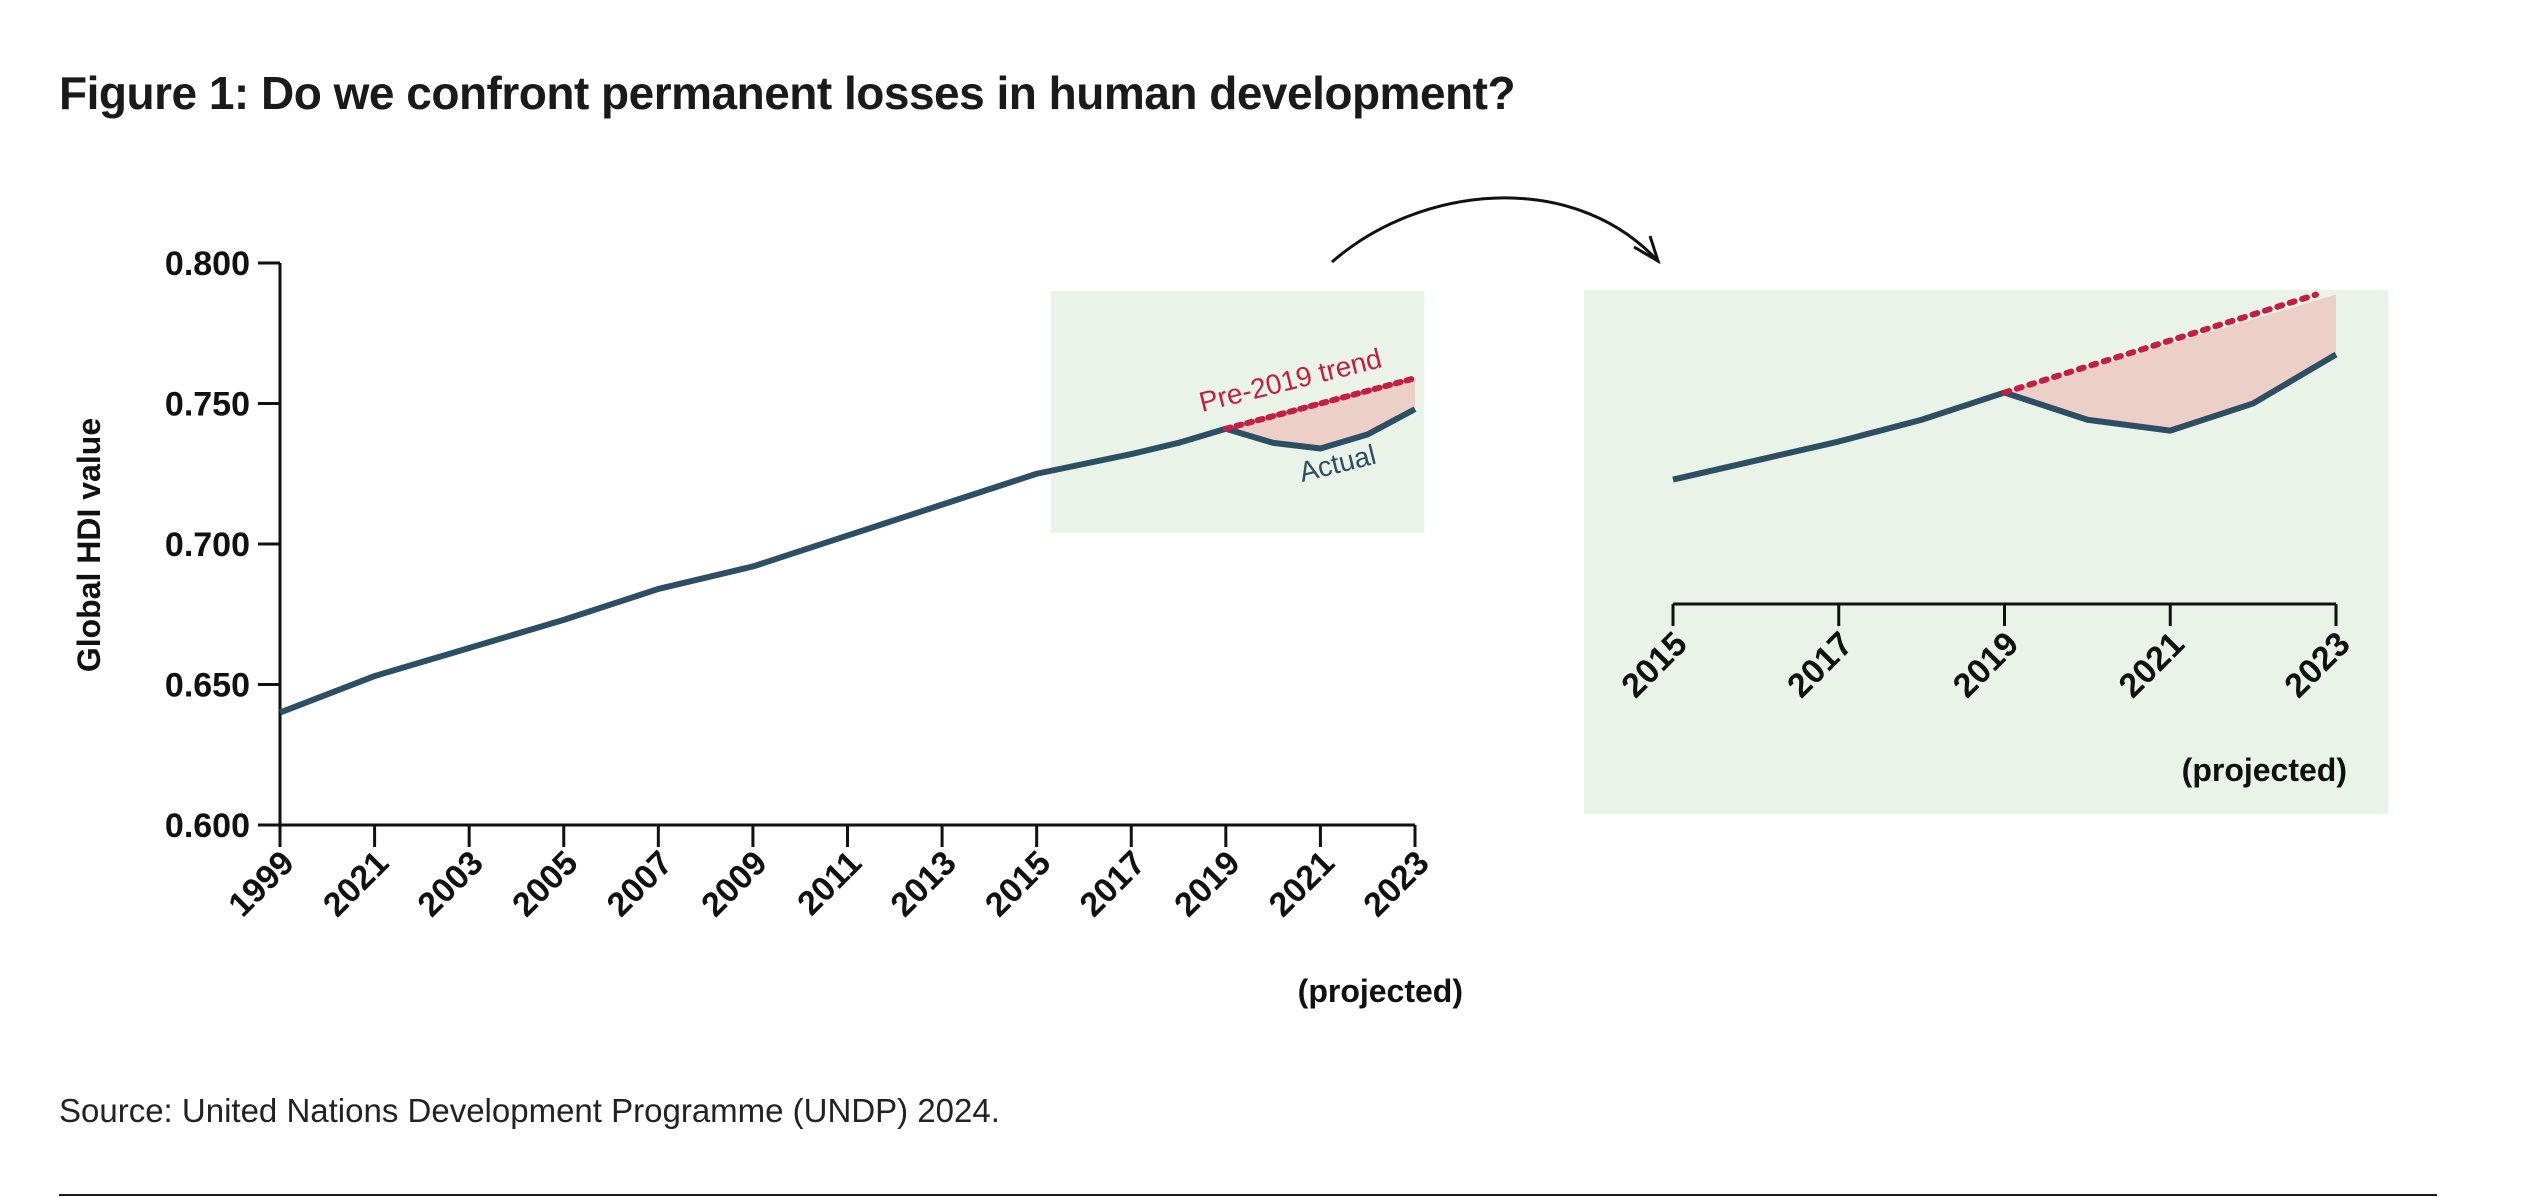 Image resolution: width=2545 pixels, height=1197 pixels. What do you see at coordinates (1018, 884) in the screenshot?
I see `x-tick-label: 2015` at bounding box center [1018, 884].